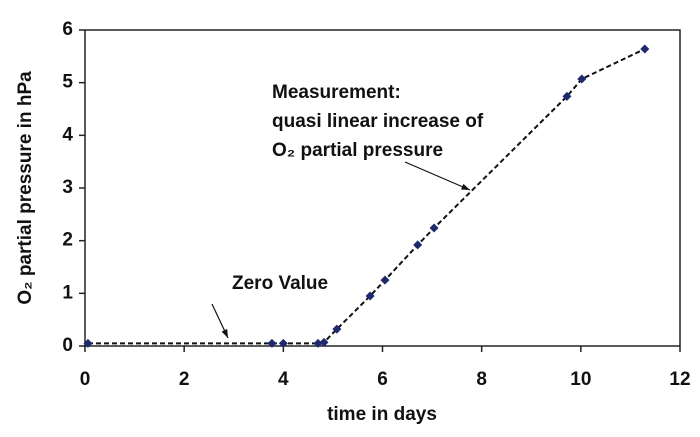 The height and width of the screenshot is (437, 700). I want to click on annotation-text: O₂ partial pressure, so click(357, 150).